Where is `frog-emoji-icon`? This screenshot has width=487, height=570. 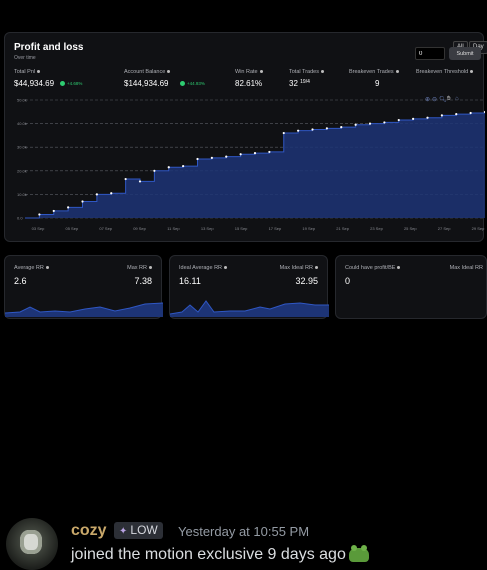
frog-emoji-icon is located at coordinates (358, 553).